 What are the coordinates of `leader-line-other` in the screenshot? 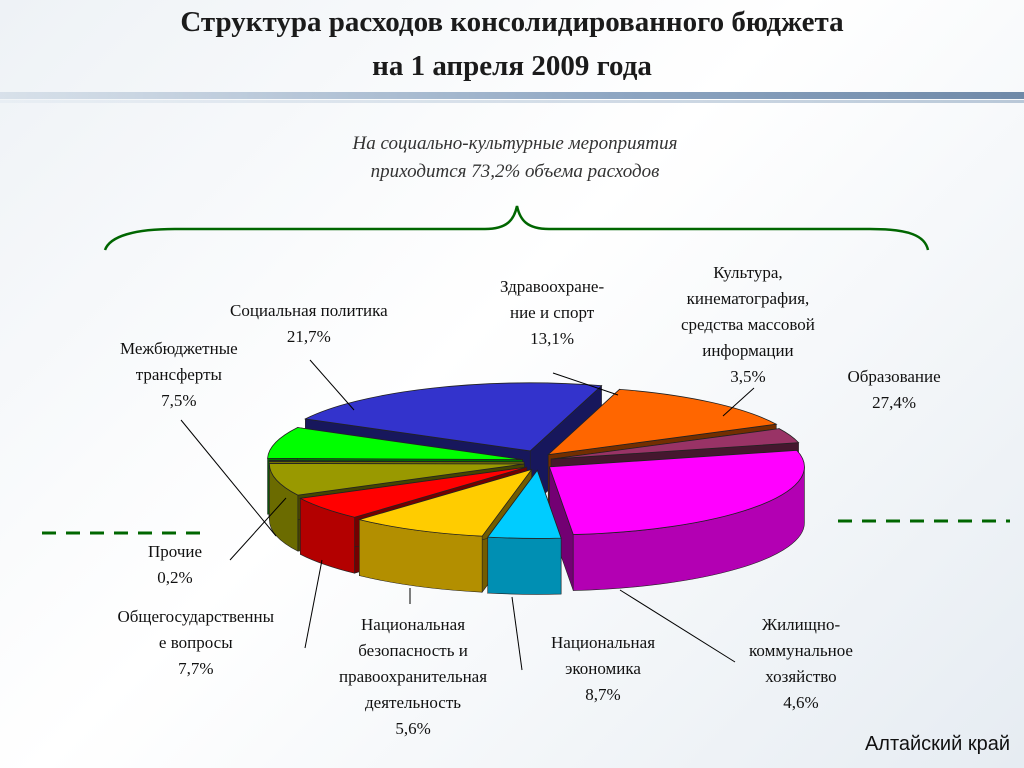 It's located at (258, 529).